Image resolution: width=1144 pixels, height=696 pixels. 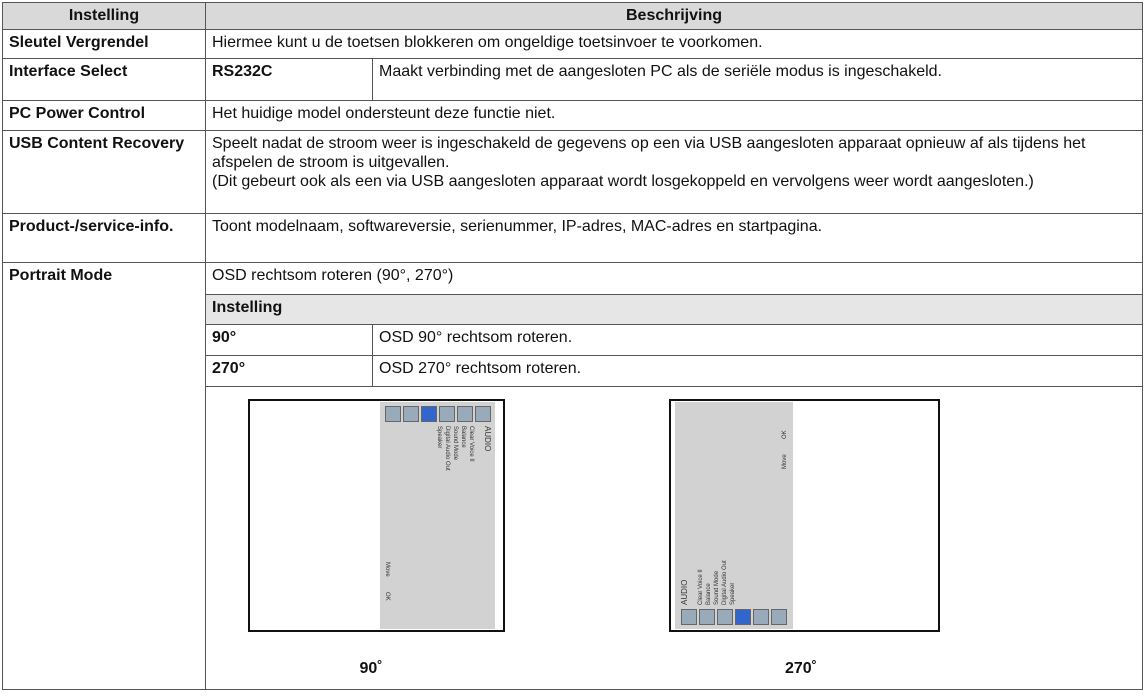 What do you see at coordinates (371, 668) in the screenshot?
I see `image-caption: 90˚` at bounding box center [371, 668].